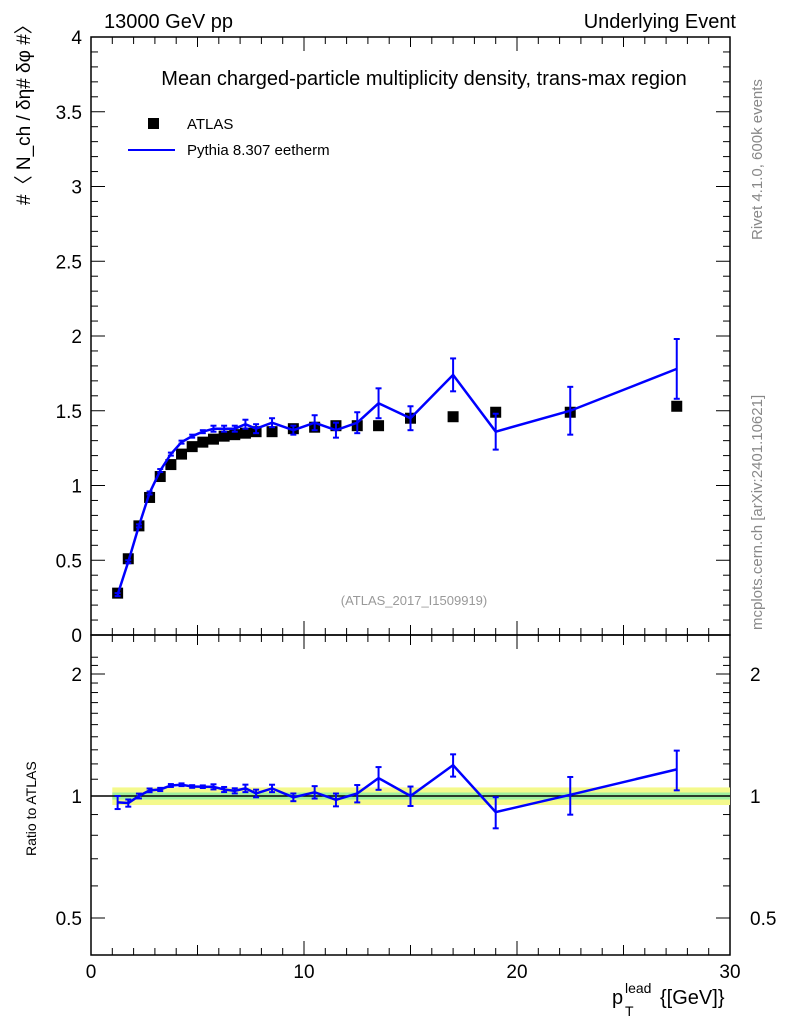  What do you see at coordinates (69, 113) in the screenshot?
I see `y-tick-label: 3.5` at bounding box center [69, 113].